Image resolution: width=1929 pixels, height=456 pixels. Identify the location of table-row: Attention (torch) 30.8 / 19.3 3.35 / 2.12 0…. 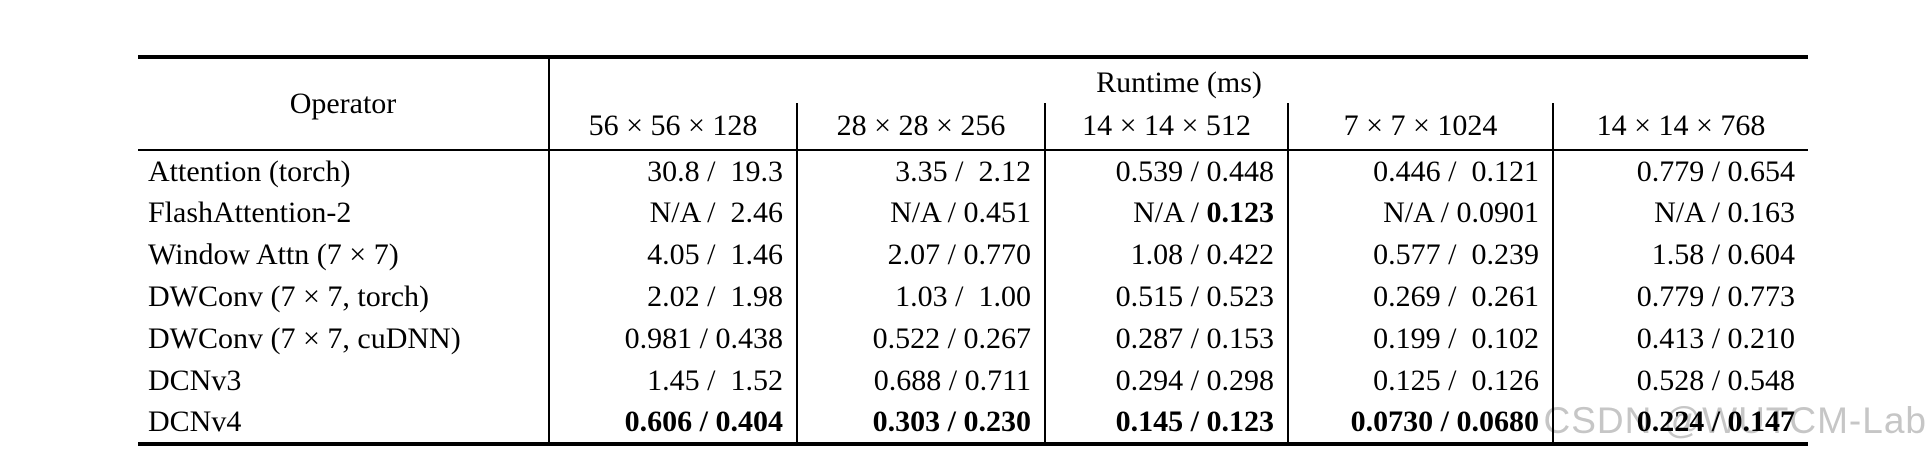
(973, 171).